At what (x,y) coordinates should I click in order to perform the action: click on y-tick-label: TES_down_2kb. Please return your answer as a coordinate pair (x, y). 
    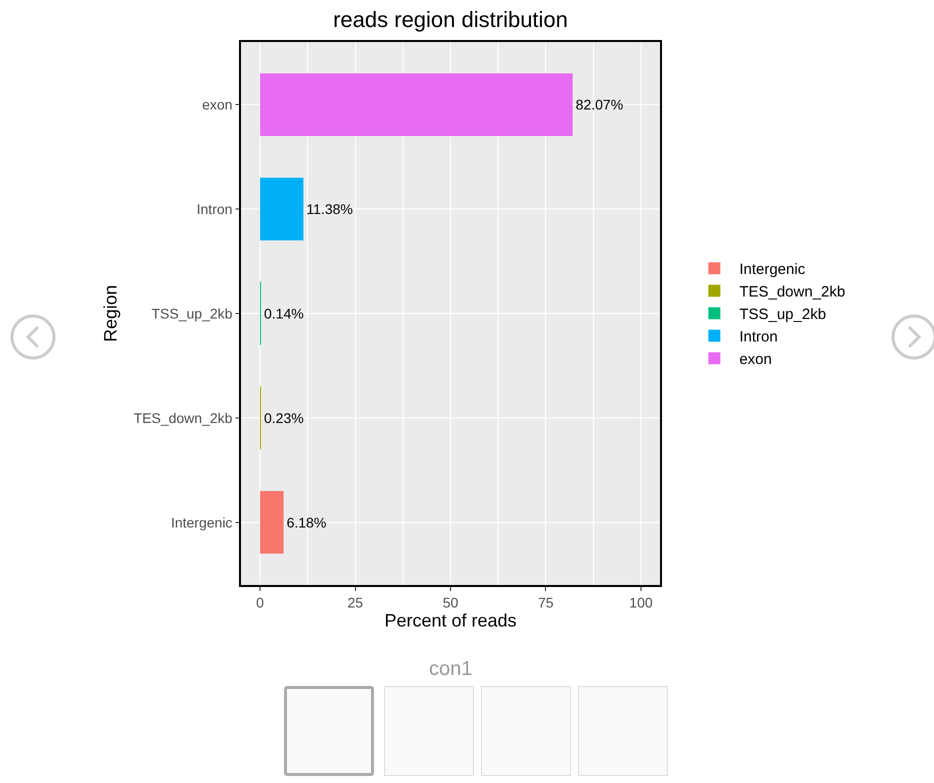
    Looking at the image, I should click on (183, 418).